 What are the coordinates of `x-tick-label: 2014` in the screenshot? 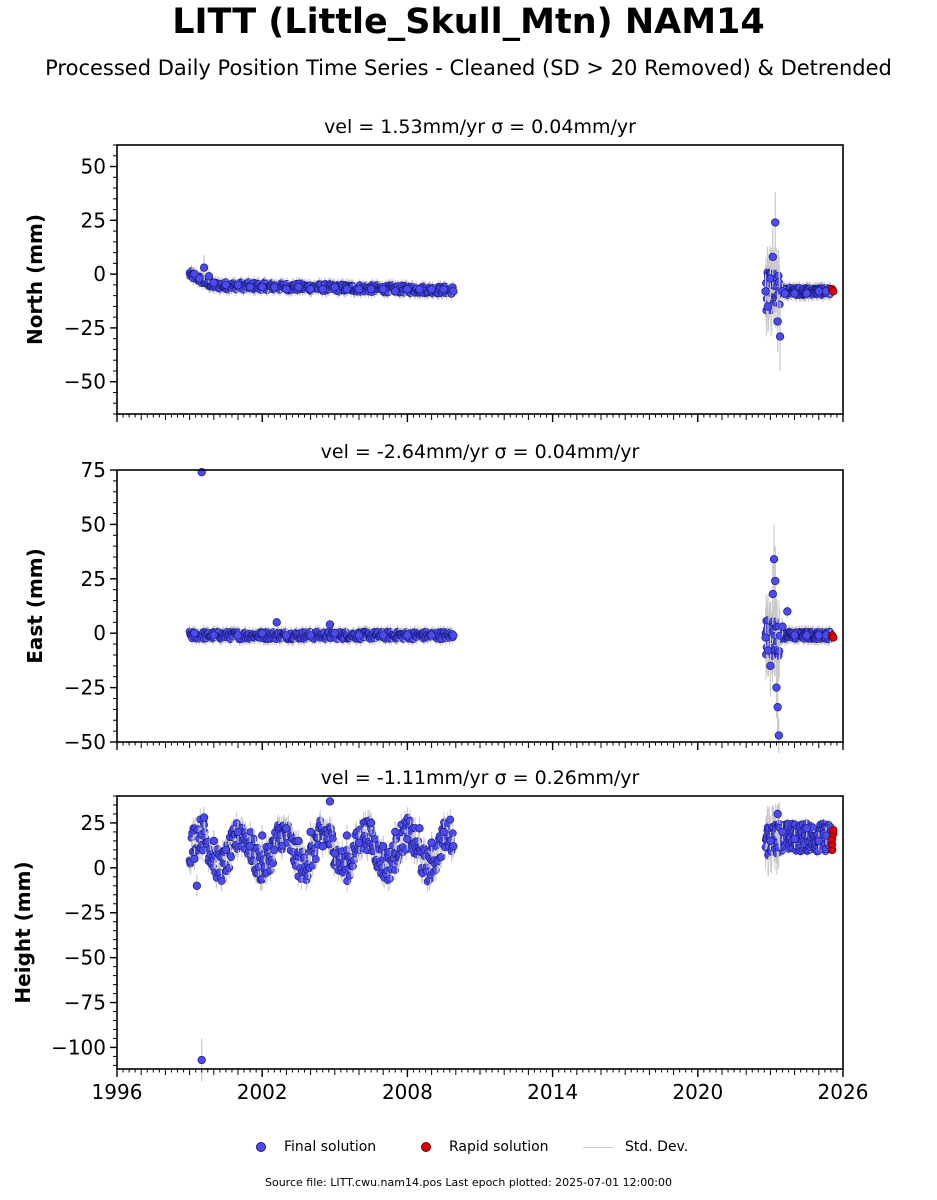 It's located at (552, 1092).